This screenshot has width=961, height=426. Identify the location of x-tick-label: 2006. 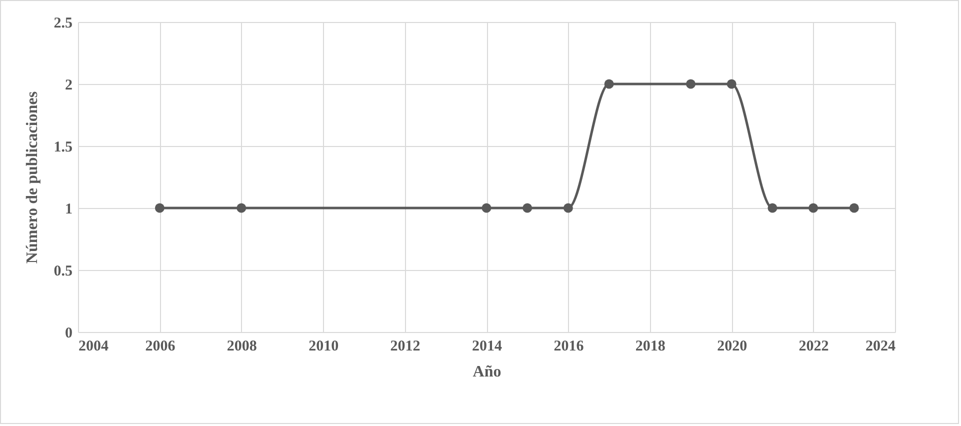
(160, 346).